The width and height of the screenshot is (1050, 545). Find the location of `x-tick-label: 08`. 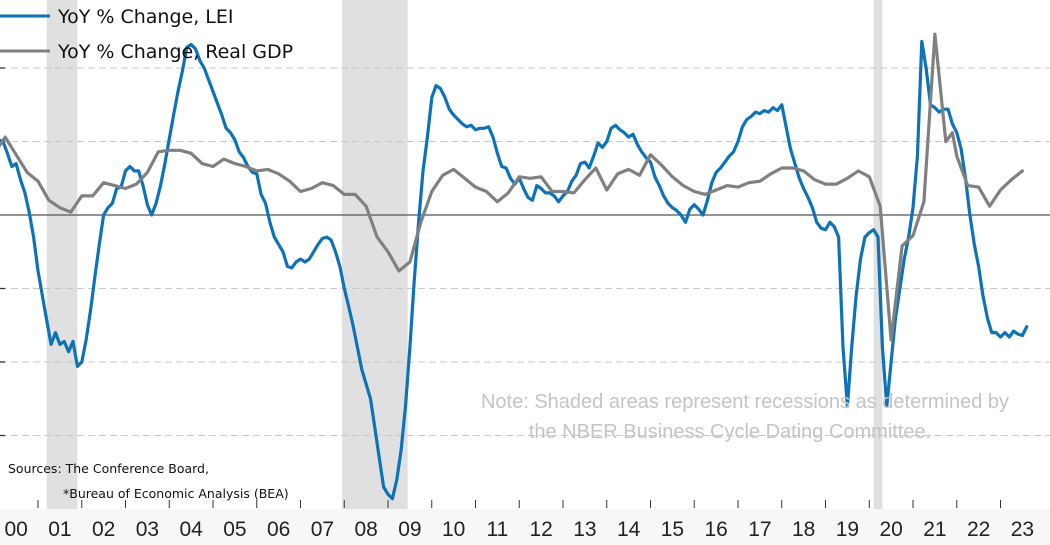

x-tick-label: 08 is located at coordinates (365, 529).